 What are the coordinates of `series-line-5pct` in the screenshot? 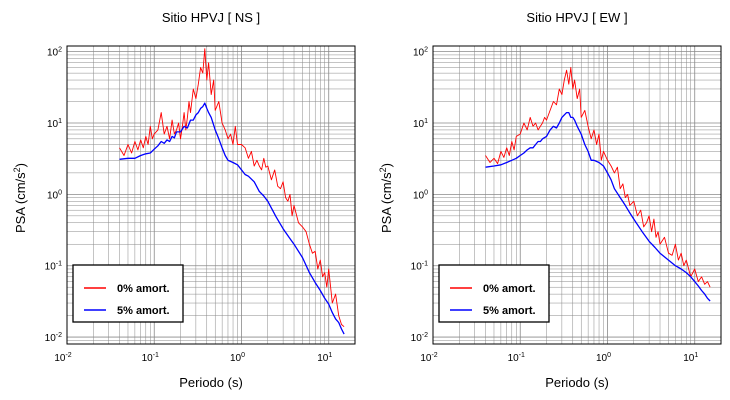 It's located at (598, 206).